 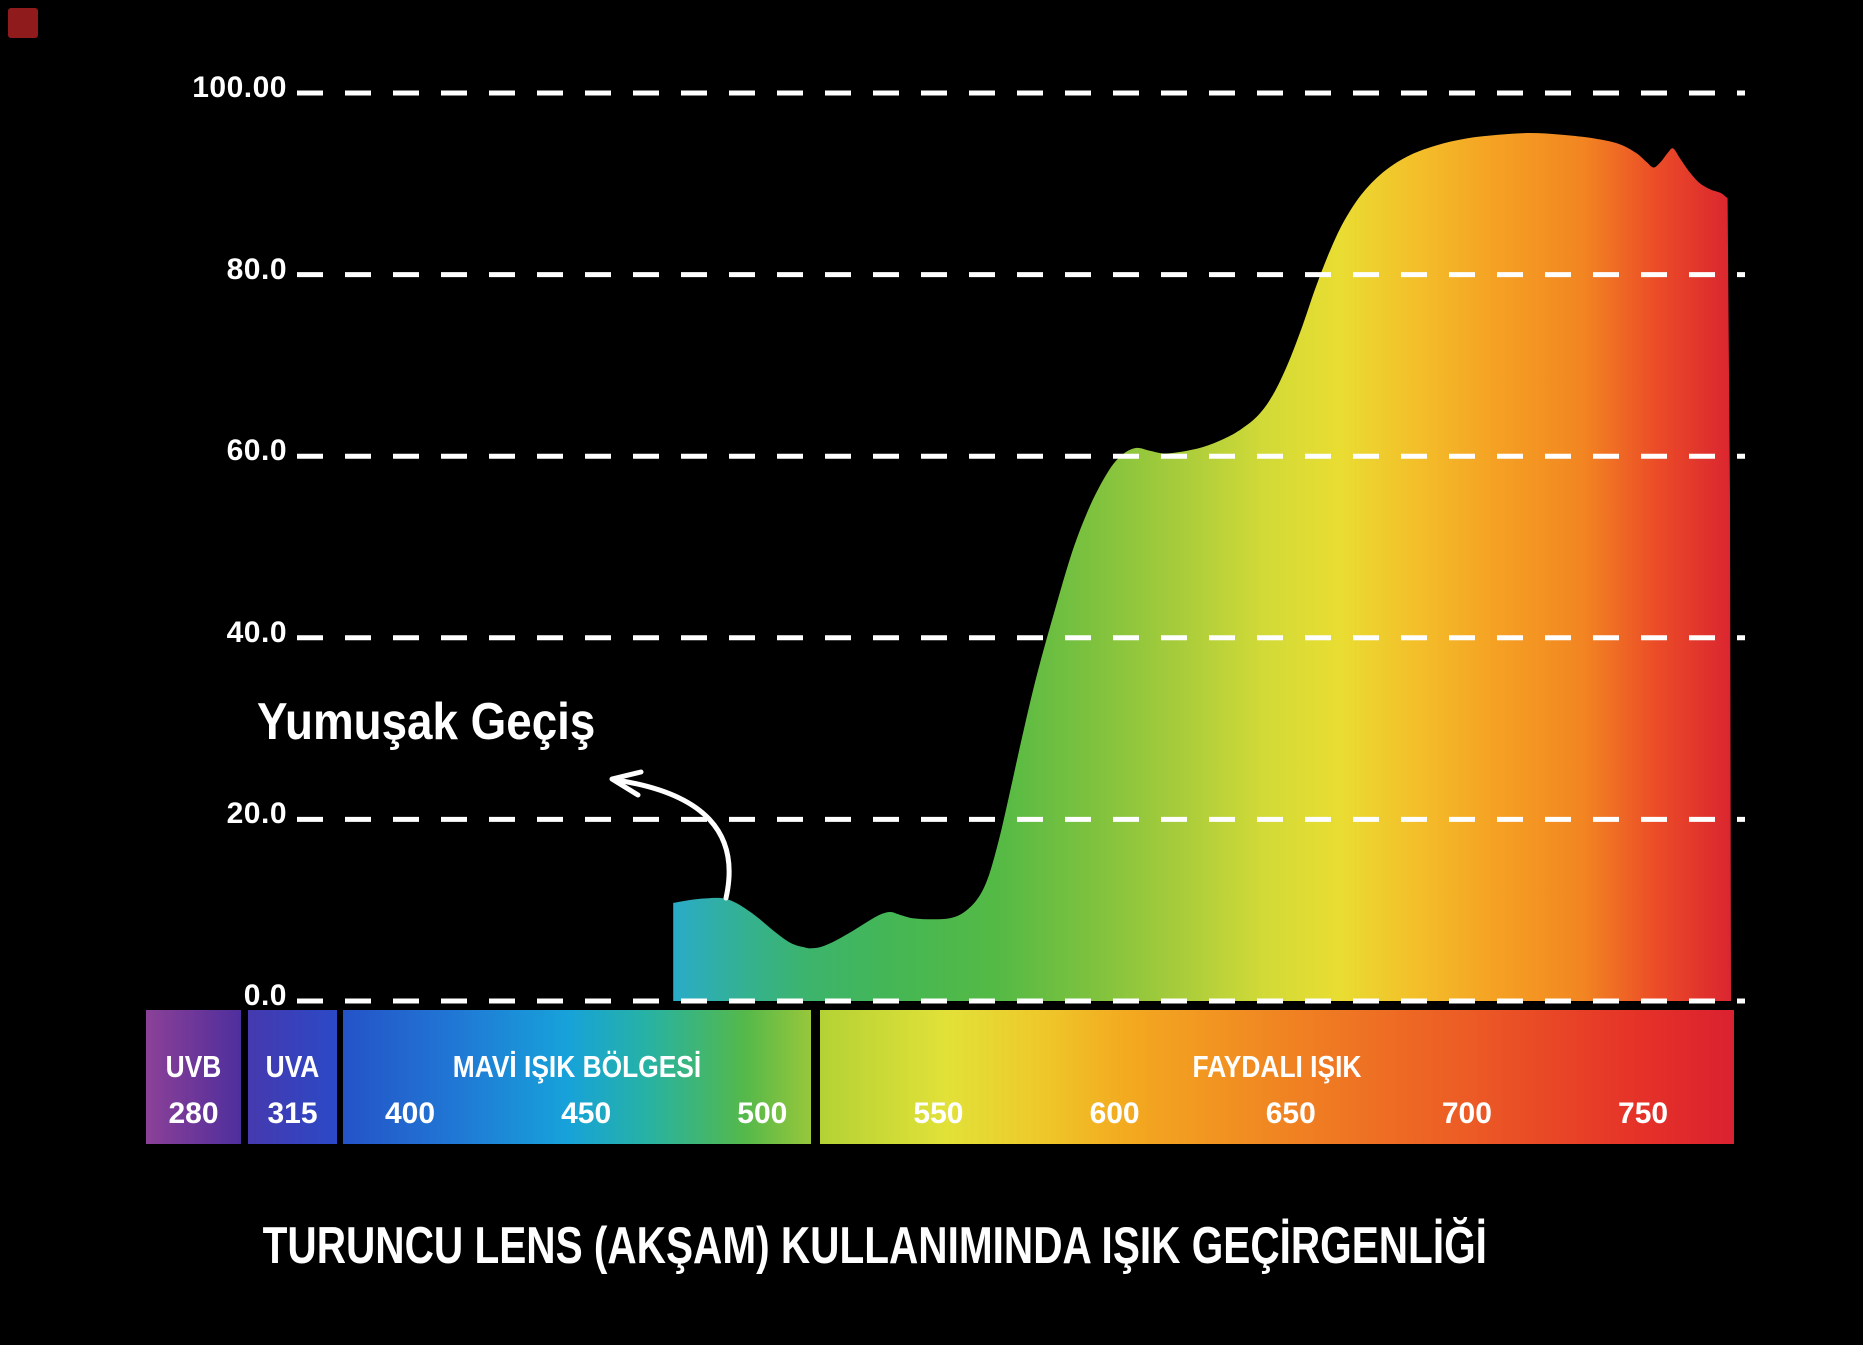 I want to click on band-tick-400: 400, so click(x=410, y=1113).